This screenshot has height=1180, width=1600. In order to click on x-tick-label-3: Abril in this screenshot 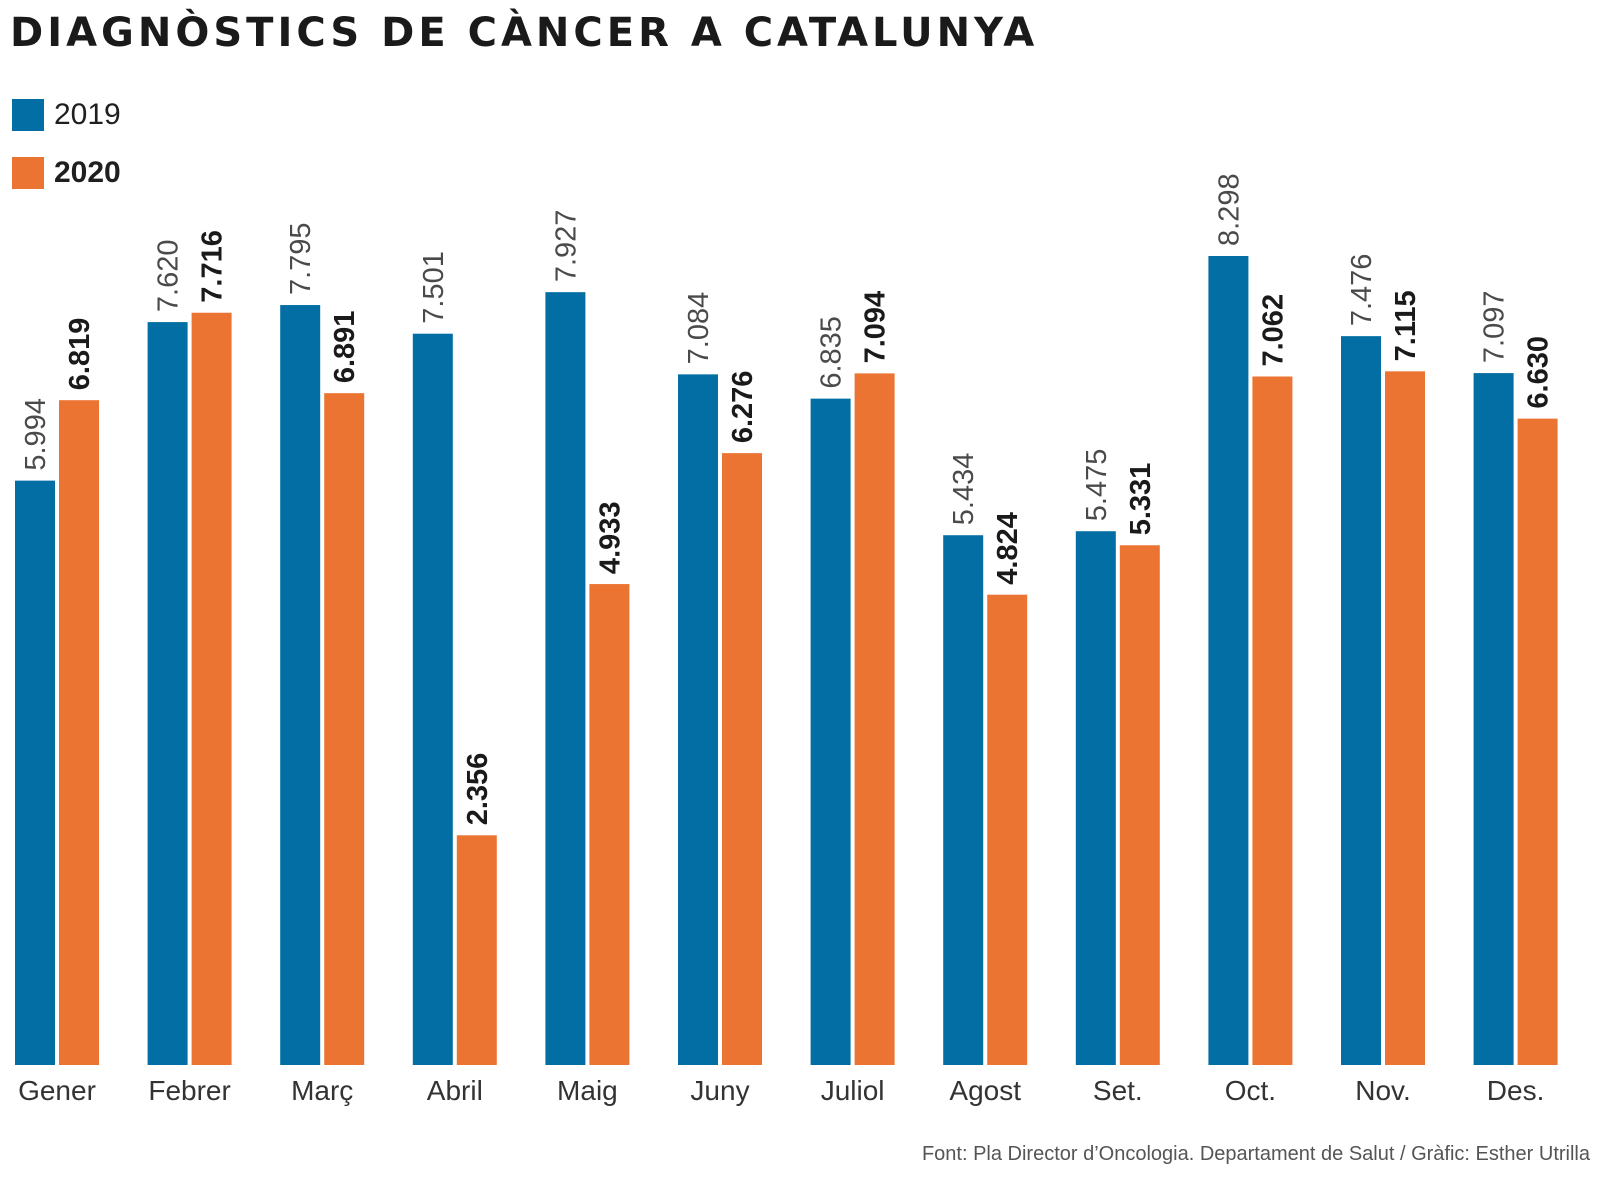, I will do `click(455, 1090)`.